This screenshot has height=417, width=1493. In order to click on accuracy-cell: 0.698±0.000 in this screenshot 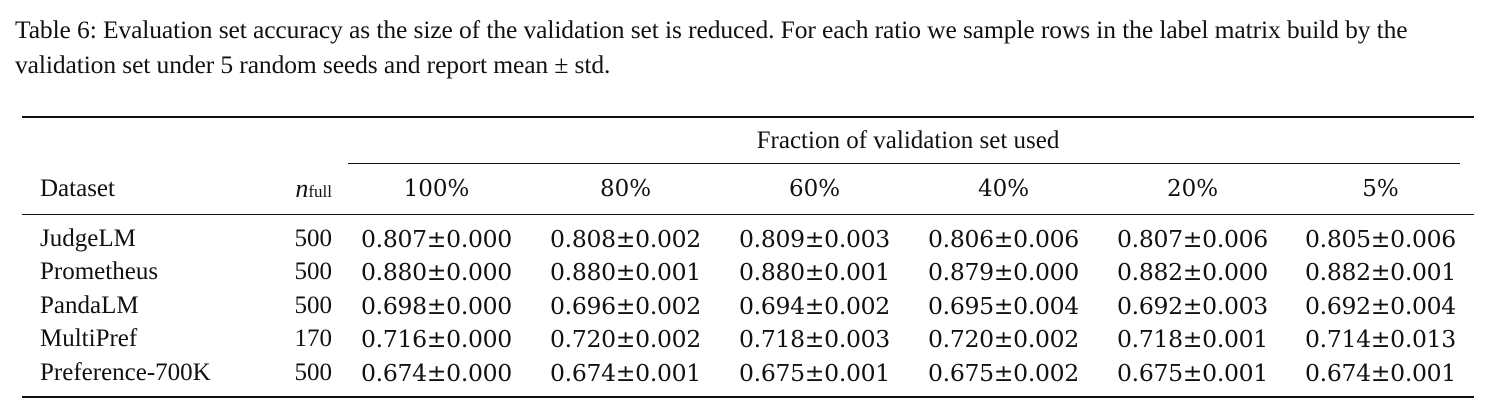, I will do `click(436, 305)`.